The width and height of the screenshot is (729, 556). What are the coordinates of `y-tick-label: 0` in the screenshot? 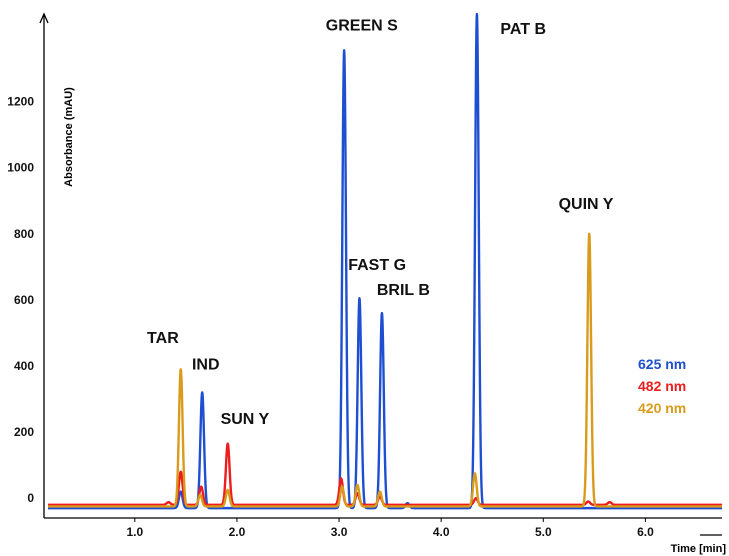 It's located at (30, 498).